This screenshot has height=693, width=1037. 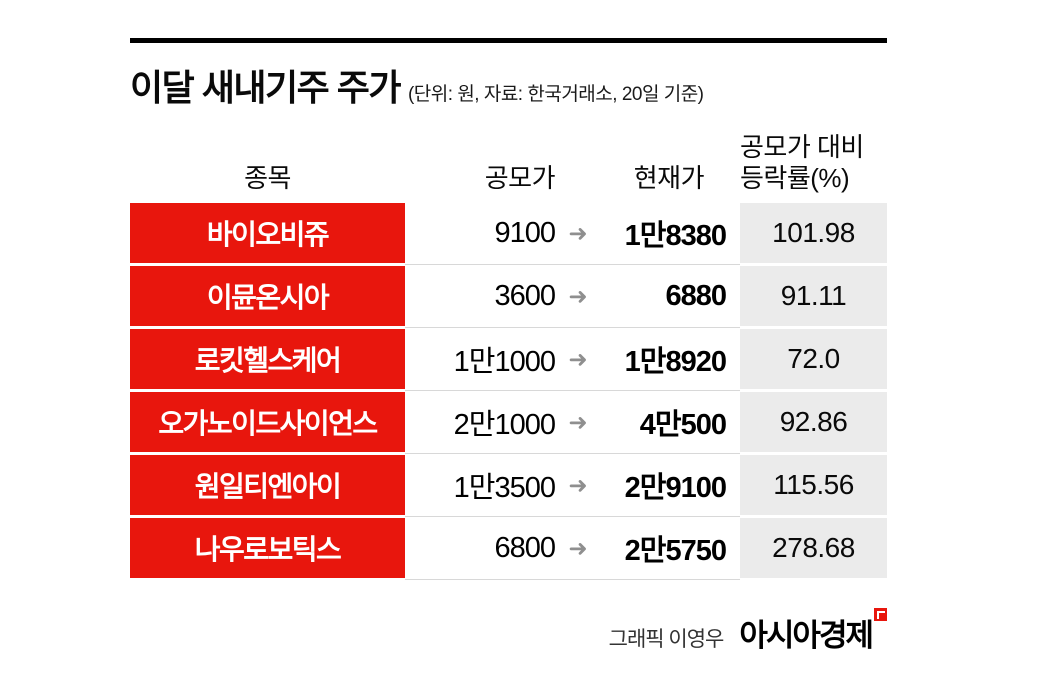 What do you see at coordinates (675, 362) in the screenshot?
I see `current-price: 1만8920` at bounding box center [675, 362].